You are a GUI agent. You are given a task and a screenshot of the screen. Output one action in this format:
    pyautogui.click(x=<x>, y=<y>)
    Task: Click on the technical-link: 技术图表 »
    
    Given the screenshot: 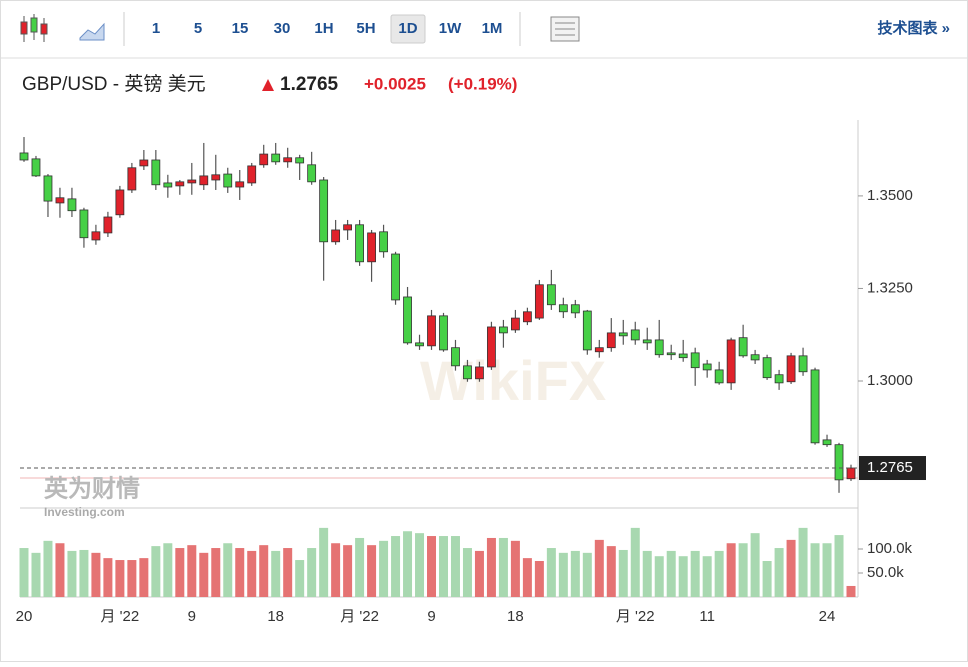 What is the action you would take?
    pyautogui.click(x=913, y=28)
    